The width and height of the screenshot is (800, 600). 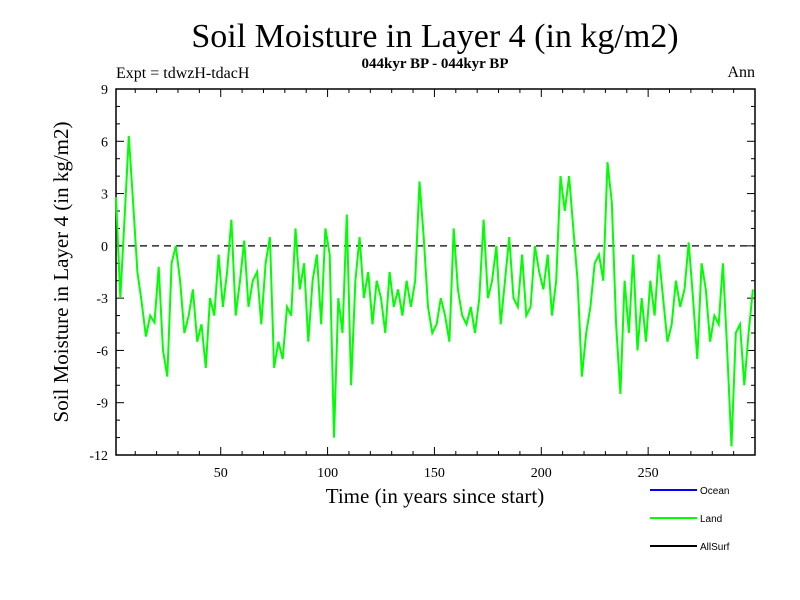 What do you see at coordinates (434, 36) in the screenshot?
I see `chart-title: Soil Moisture in Layer 4 (in kg/m2)` at bounding box center [434, 36].